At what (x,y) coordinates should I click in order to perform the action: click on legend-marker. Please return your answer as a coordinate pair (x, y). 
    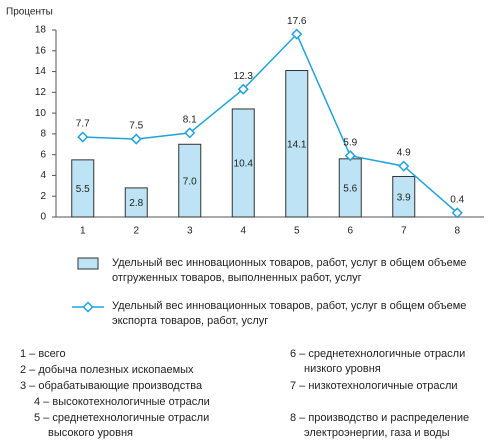
    Looking at the image, I should click on (88, 307).